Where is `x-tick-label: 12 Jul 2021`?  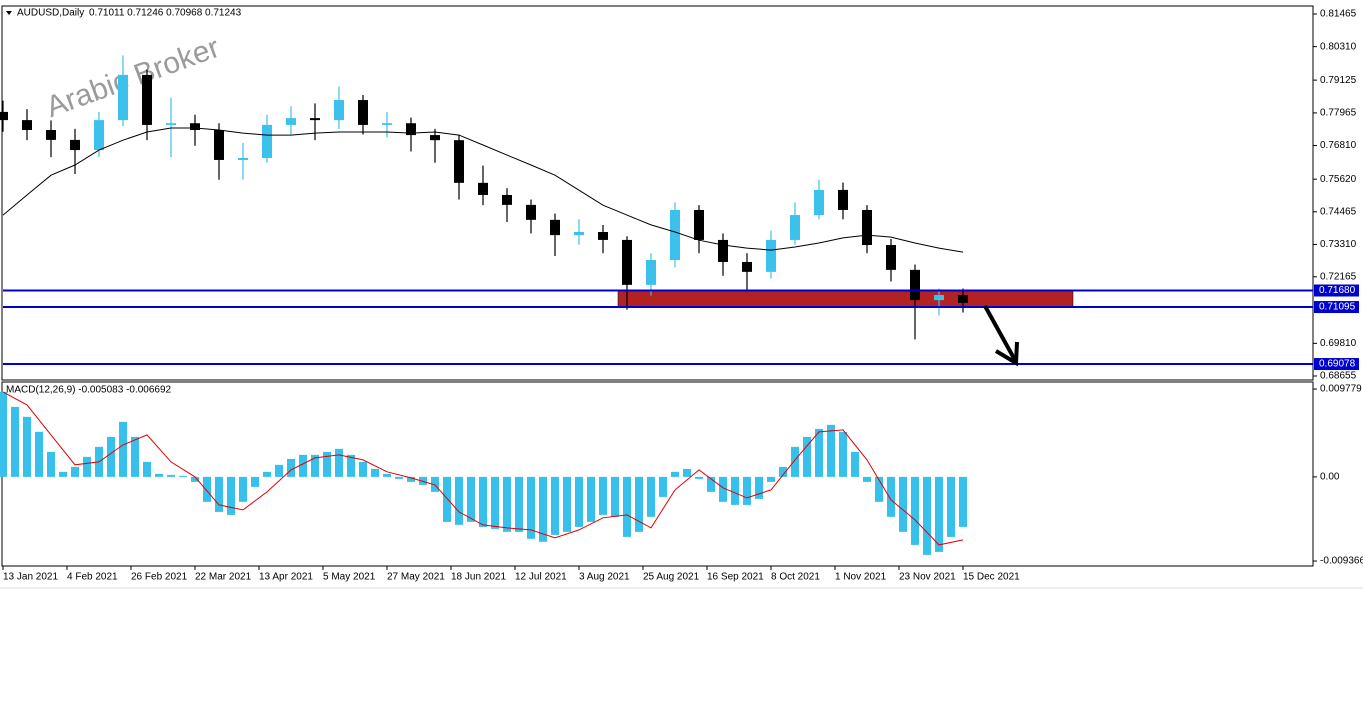 x-tick-label: 12 Jul 2021 is located at coordinates (541, 577).